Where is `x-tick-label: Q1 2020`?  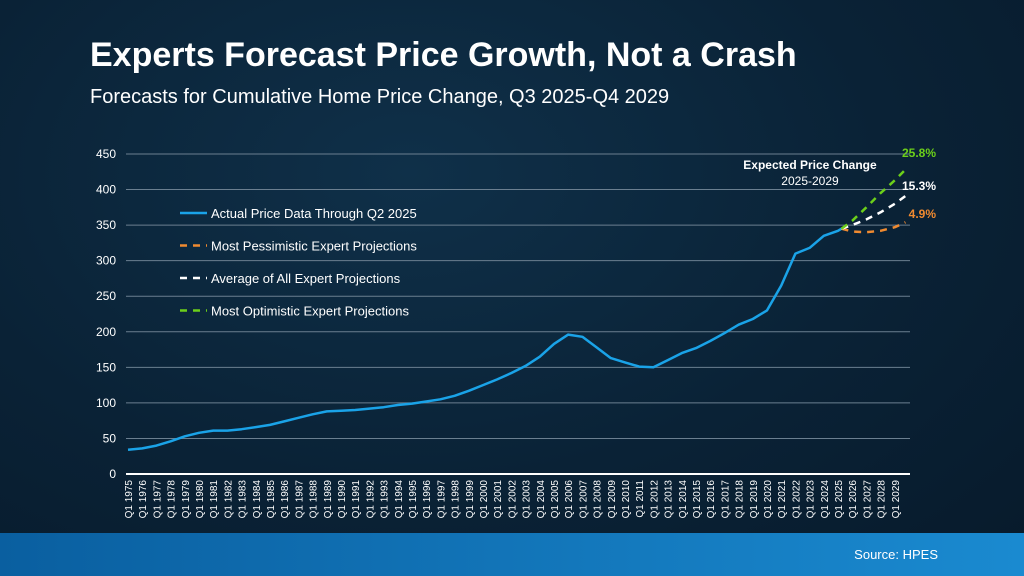 x-tick-label: Q1 2020 is located at coordinates (768, 499).